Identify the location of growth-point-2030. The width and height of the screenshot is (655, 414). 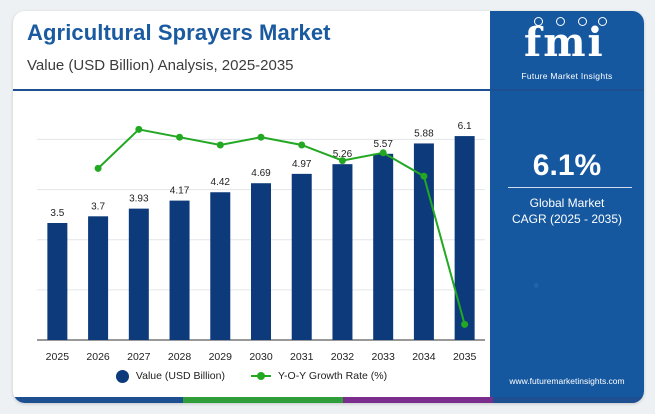
(261, 137).